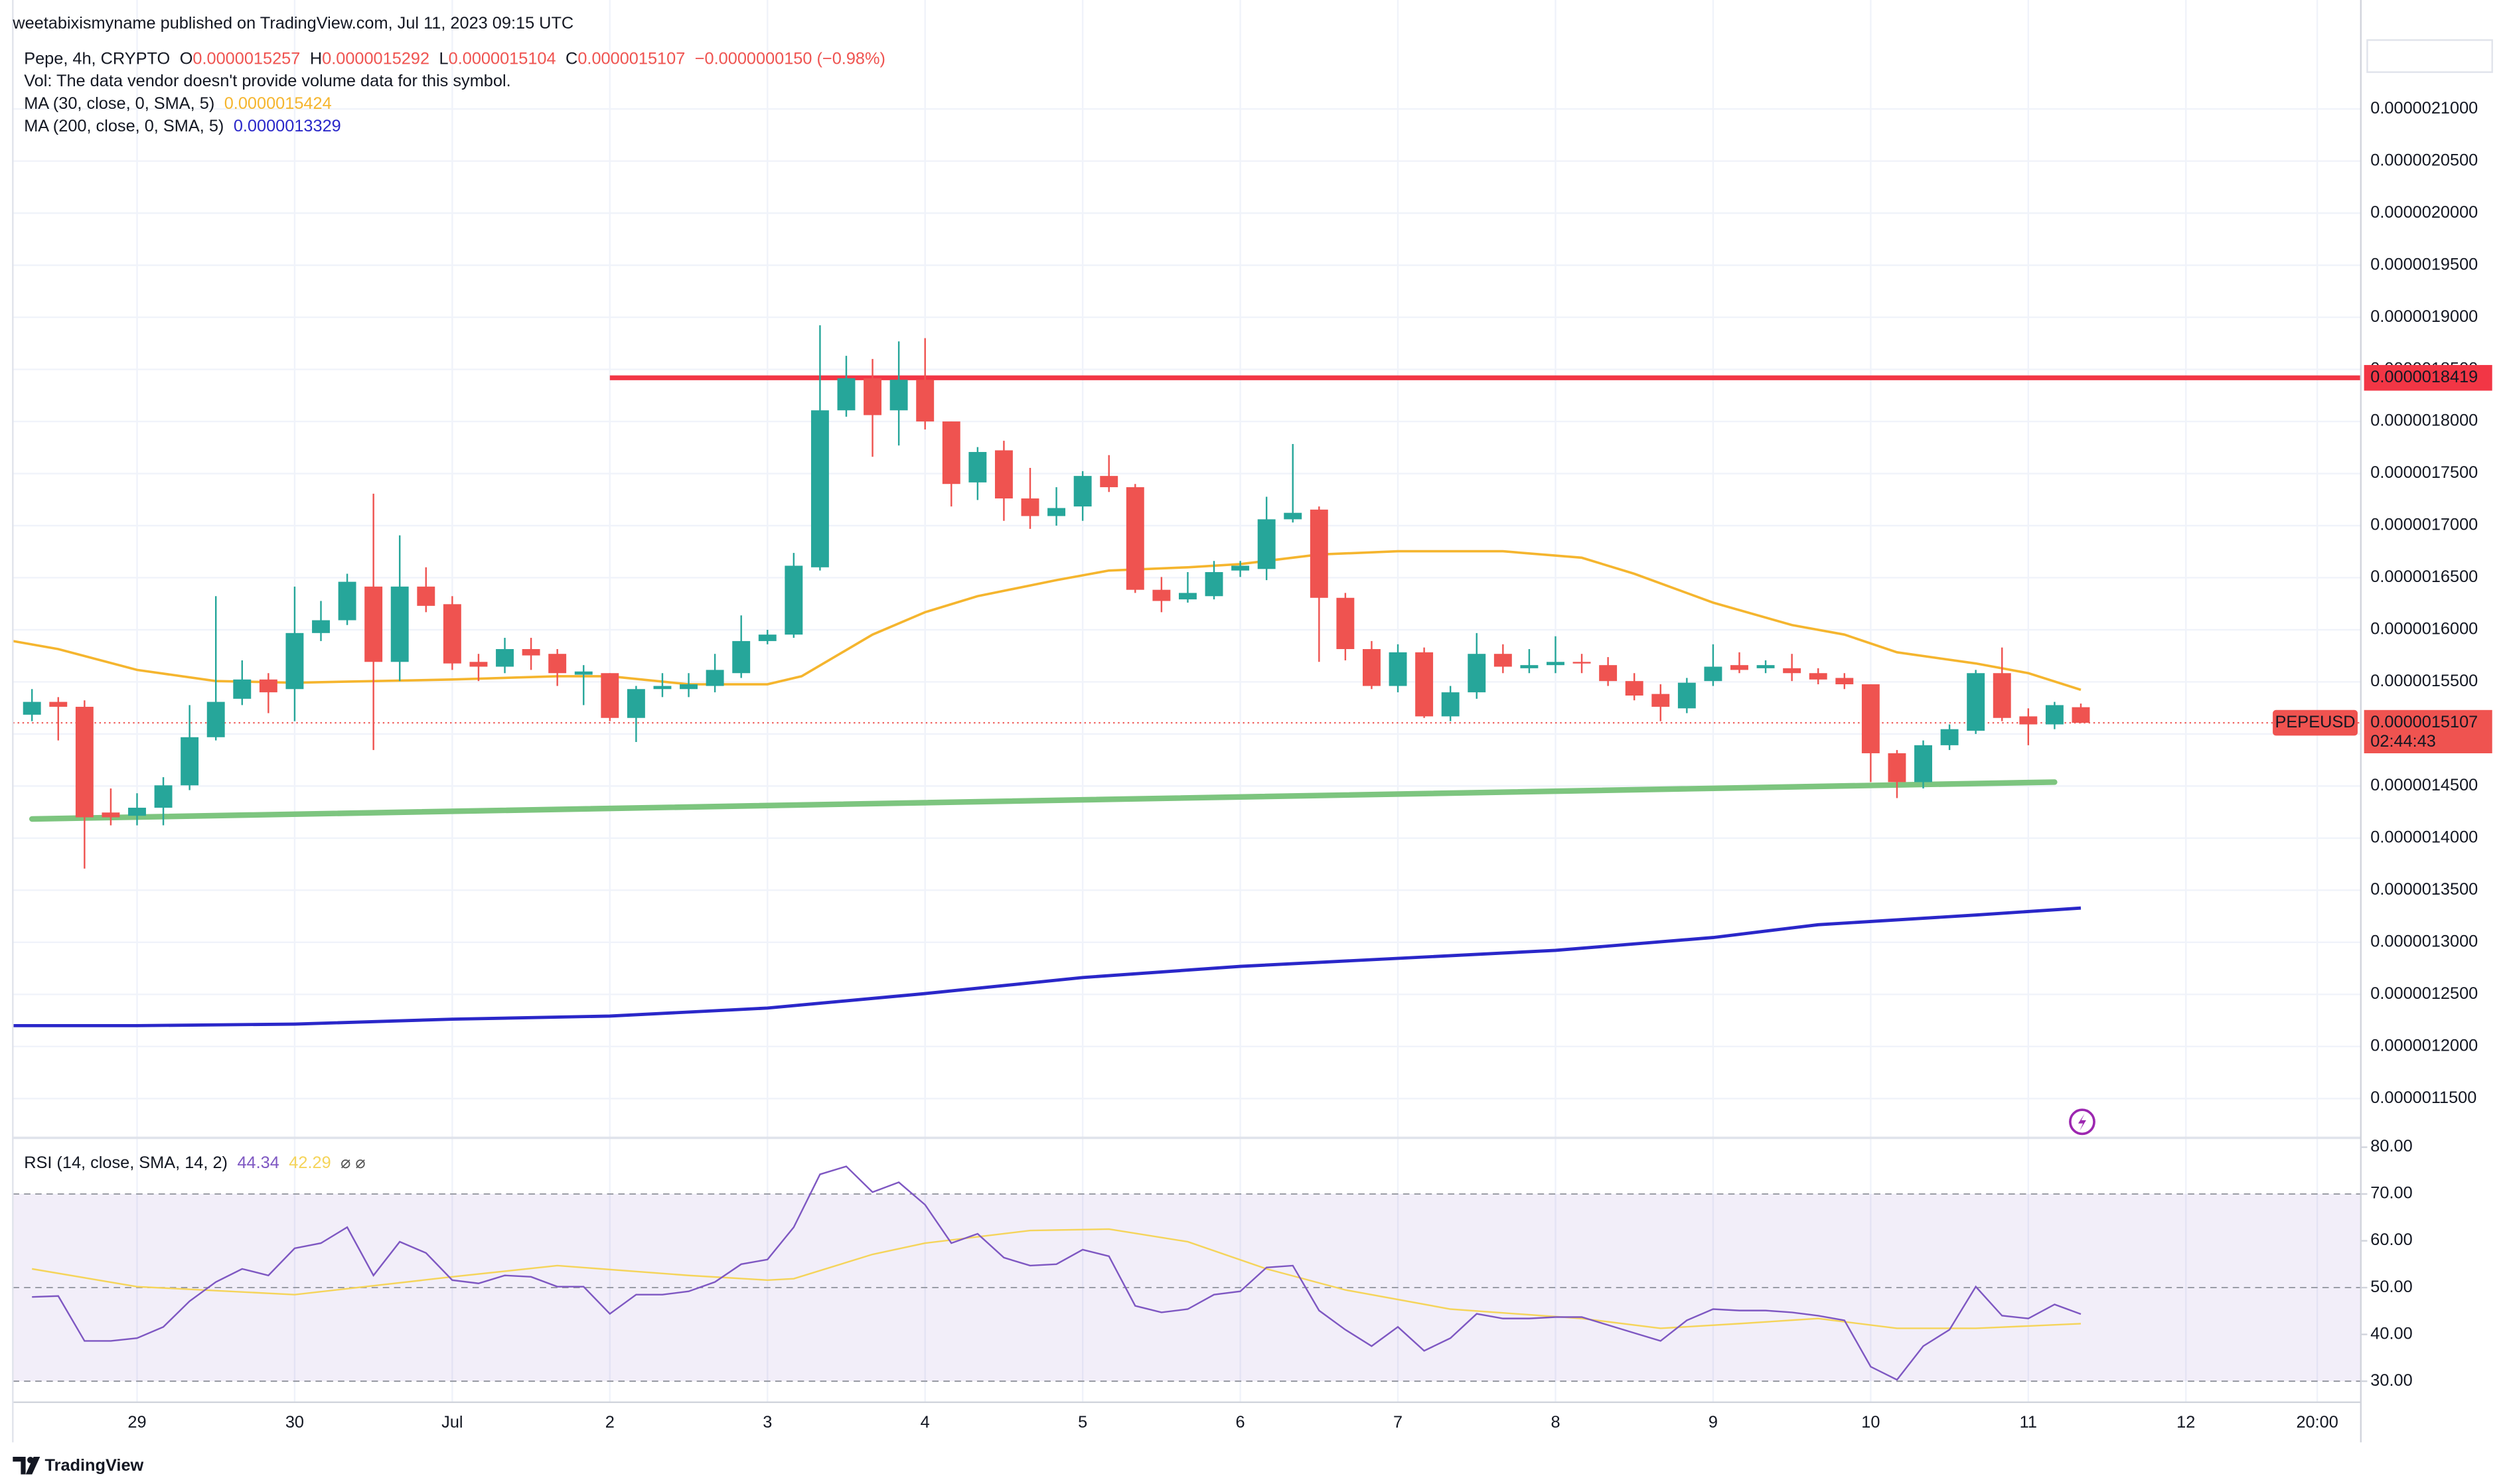 Image resolution: width=2505 pixels, height=1484 pixels. What do you see at coordinates (375, 58) in the screenshot?
I see `ohlc-value: 0.0000015292` at bounding box center [375, 58].